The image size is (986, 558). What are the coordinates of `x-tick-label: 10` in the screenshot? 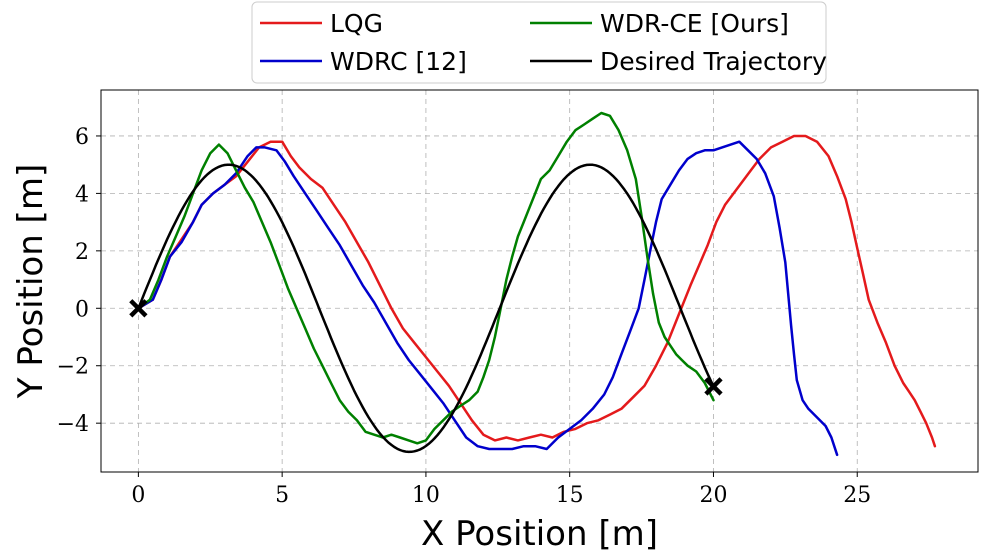 It's located at (426, 495).